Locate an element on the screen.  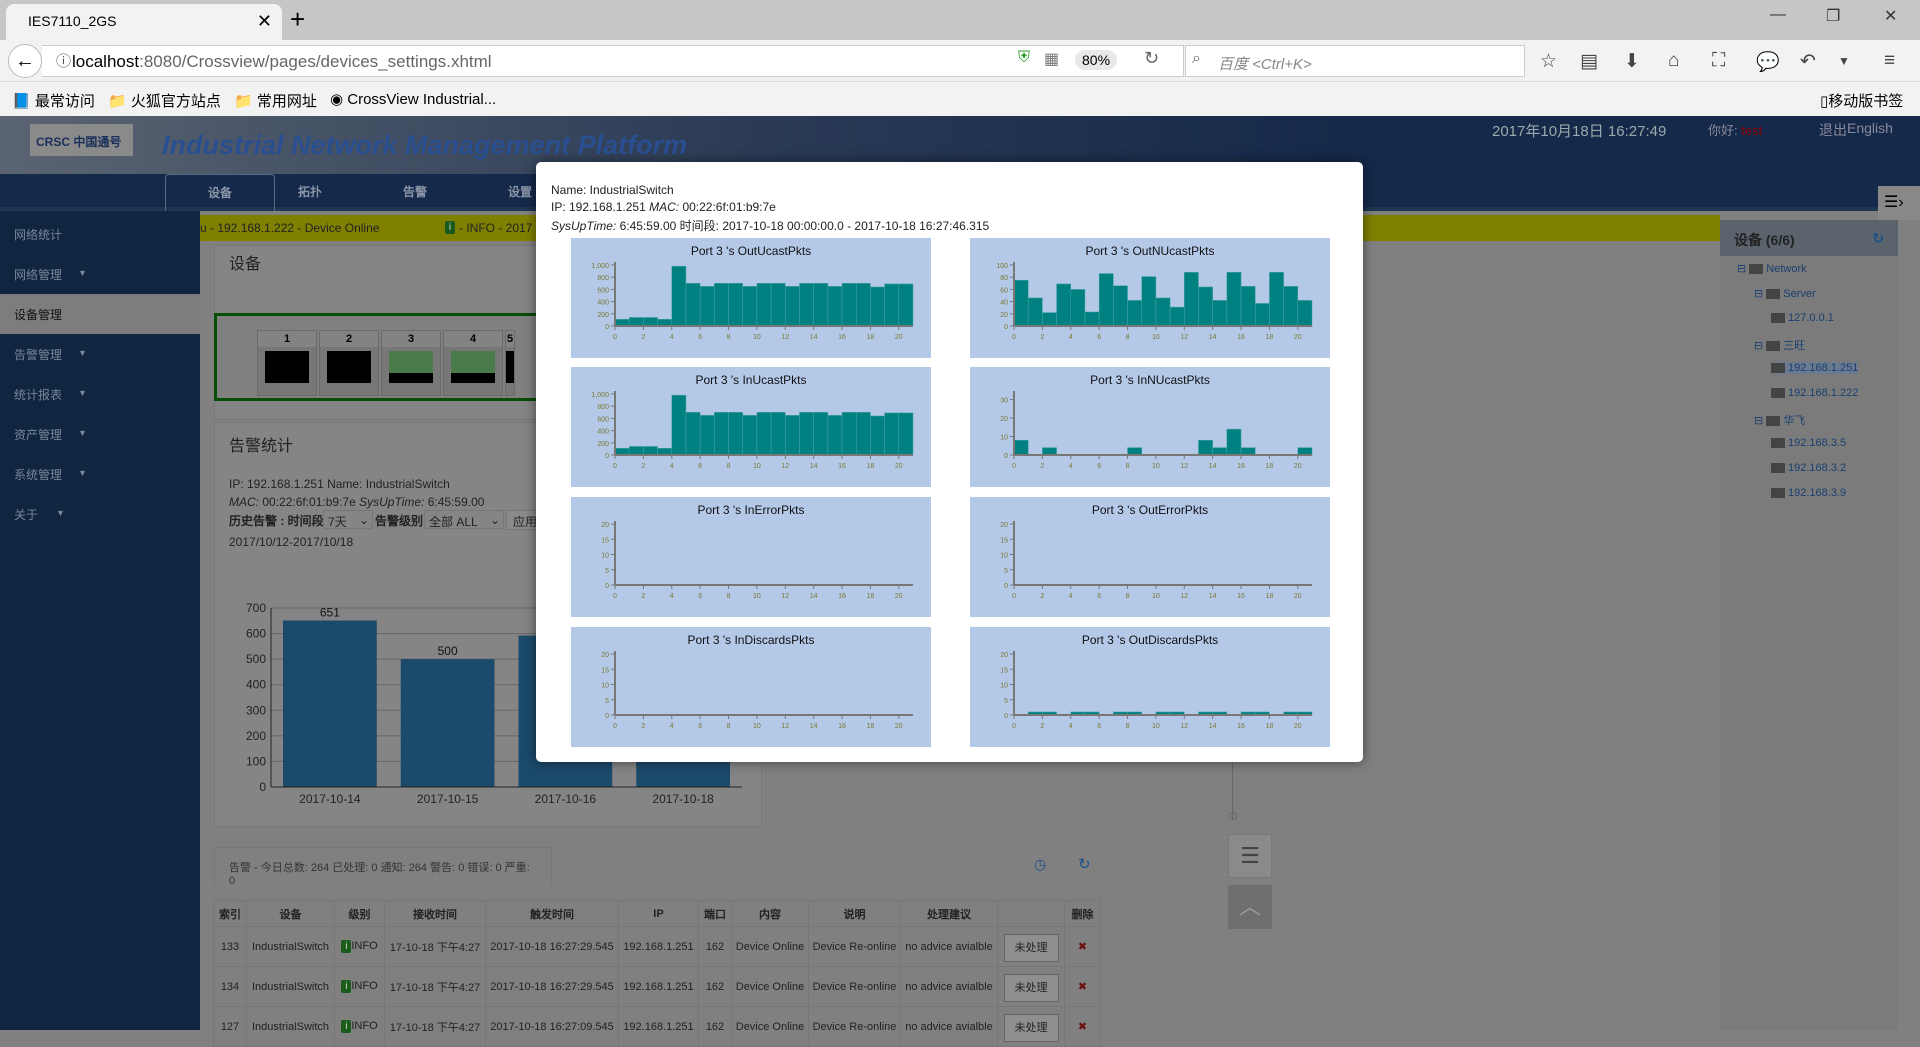
language-link: English is located at coordinates (1870, 128).